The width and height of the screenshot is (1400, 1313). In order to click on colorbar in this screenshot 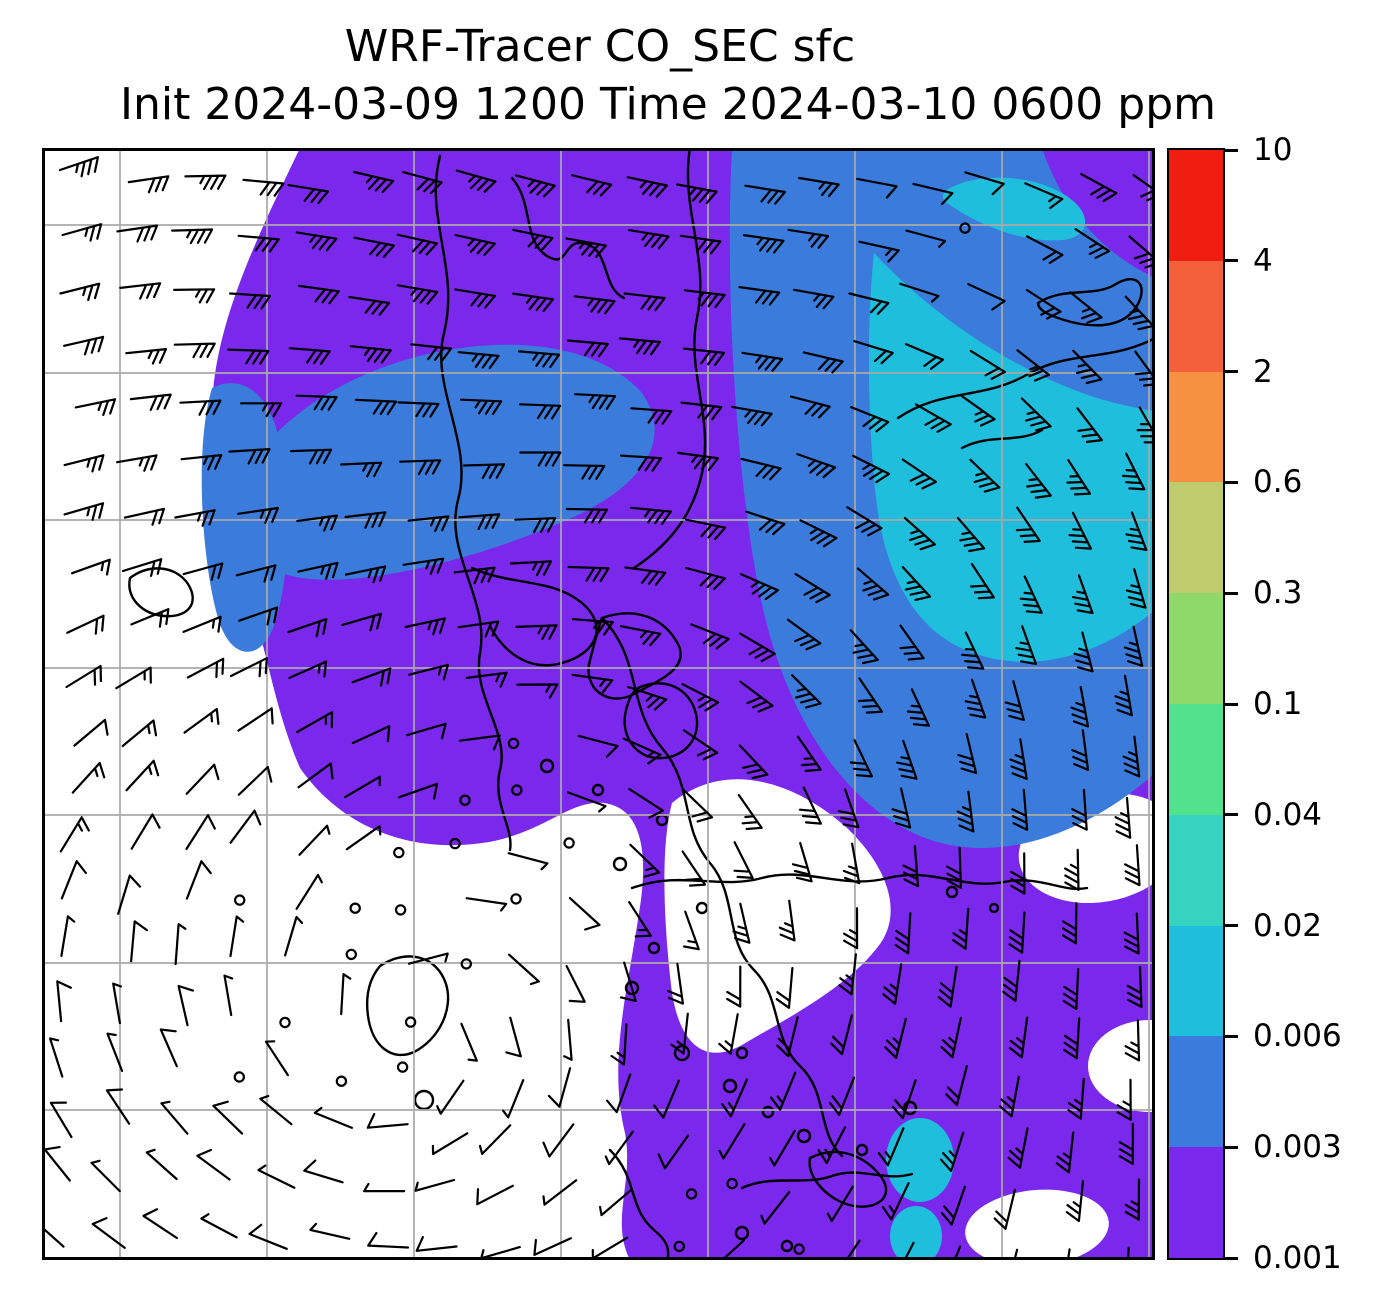, I will do `click(1196, 704)`.